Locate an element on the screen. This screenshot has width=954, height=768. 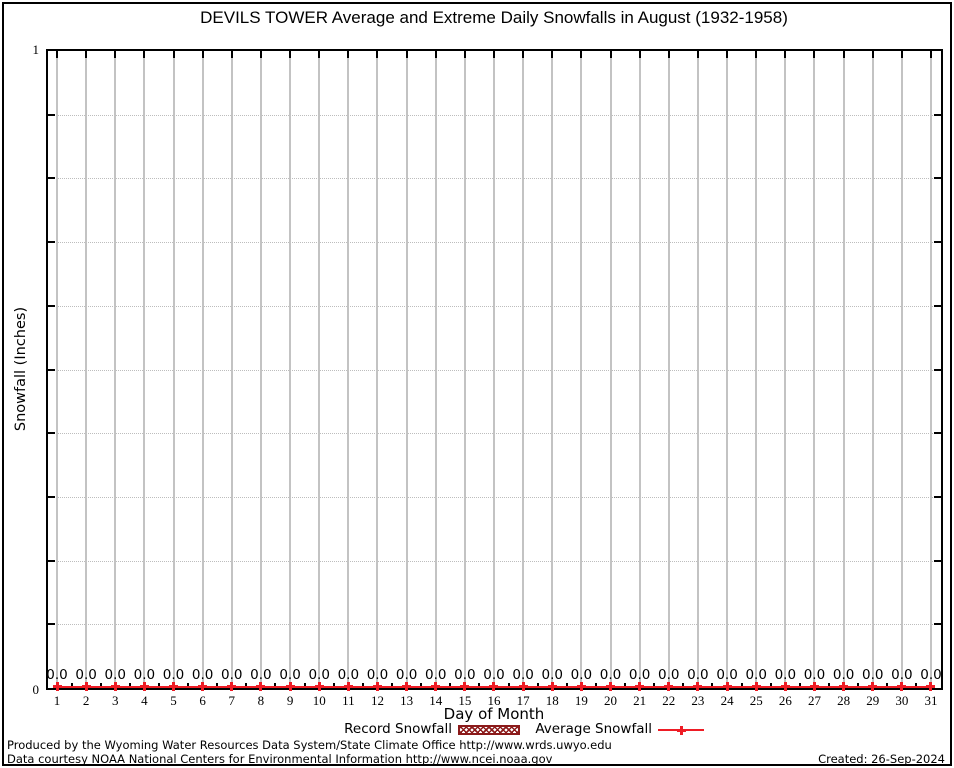
x-tick-label: 7 is located at coordinates (232, 700).